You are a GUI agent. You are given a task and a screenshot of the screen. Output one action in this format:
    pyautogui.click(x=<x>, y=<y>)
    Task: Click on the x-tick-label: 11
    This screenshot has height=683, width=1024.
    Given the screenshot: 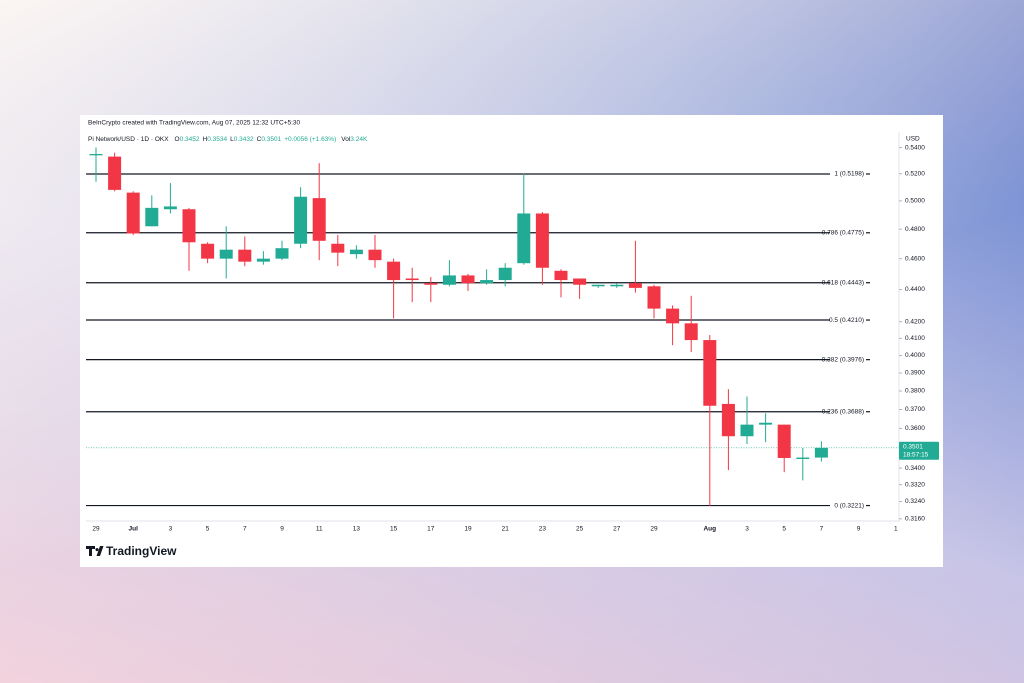 What is the action you would take?
    pyautogui.click(x=319, y=529)
    